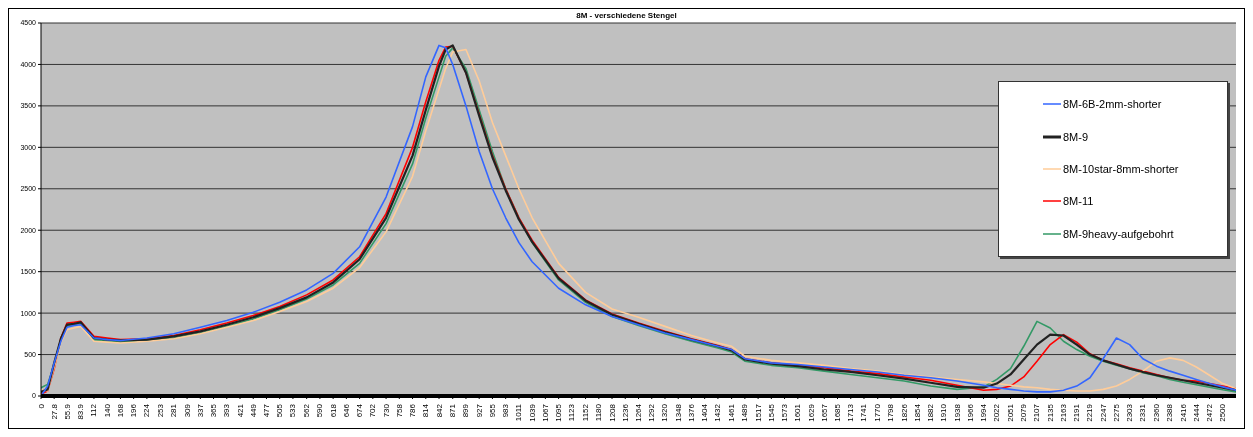  I want to click on x-tick-label: 1236, so click(625, 412).